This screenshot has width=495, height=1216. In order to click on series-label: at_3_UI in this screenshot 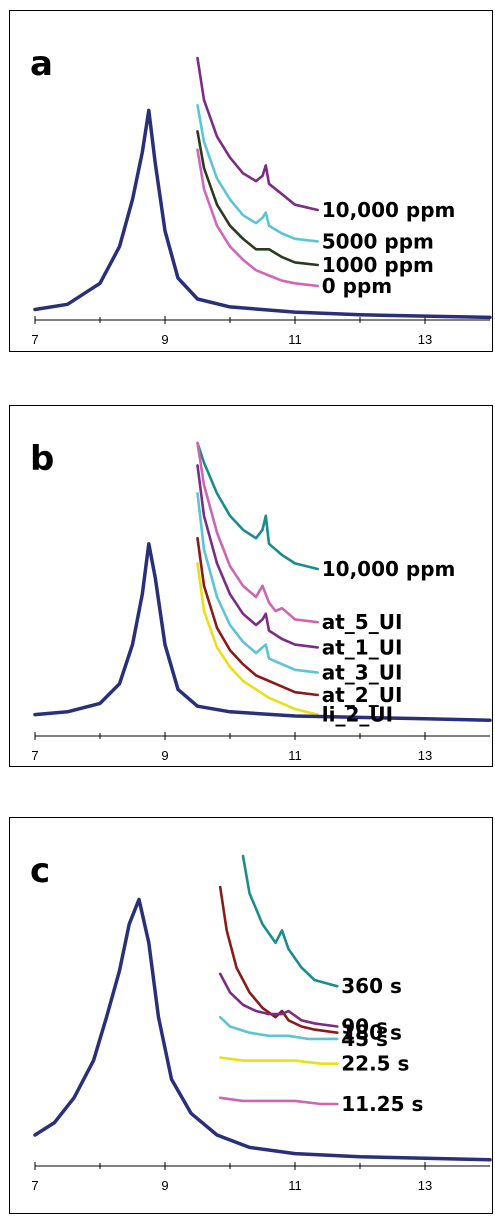, I will do `click(362, 673)`.